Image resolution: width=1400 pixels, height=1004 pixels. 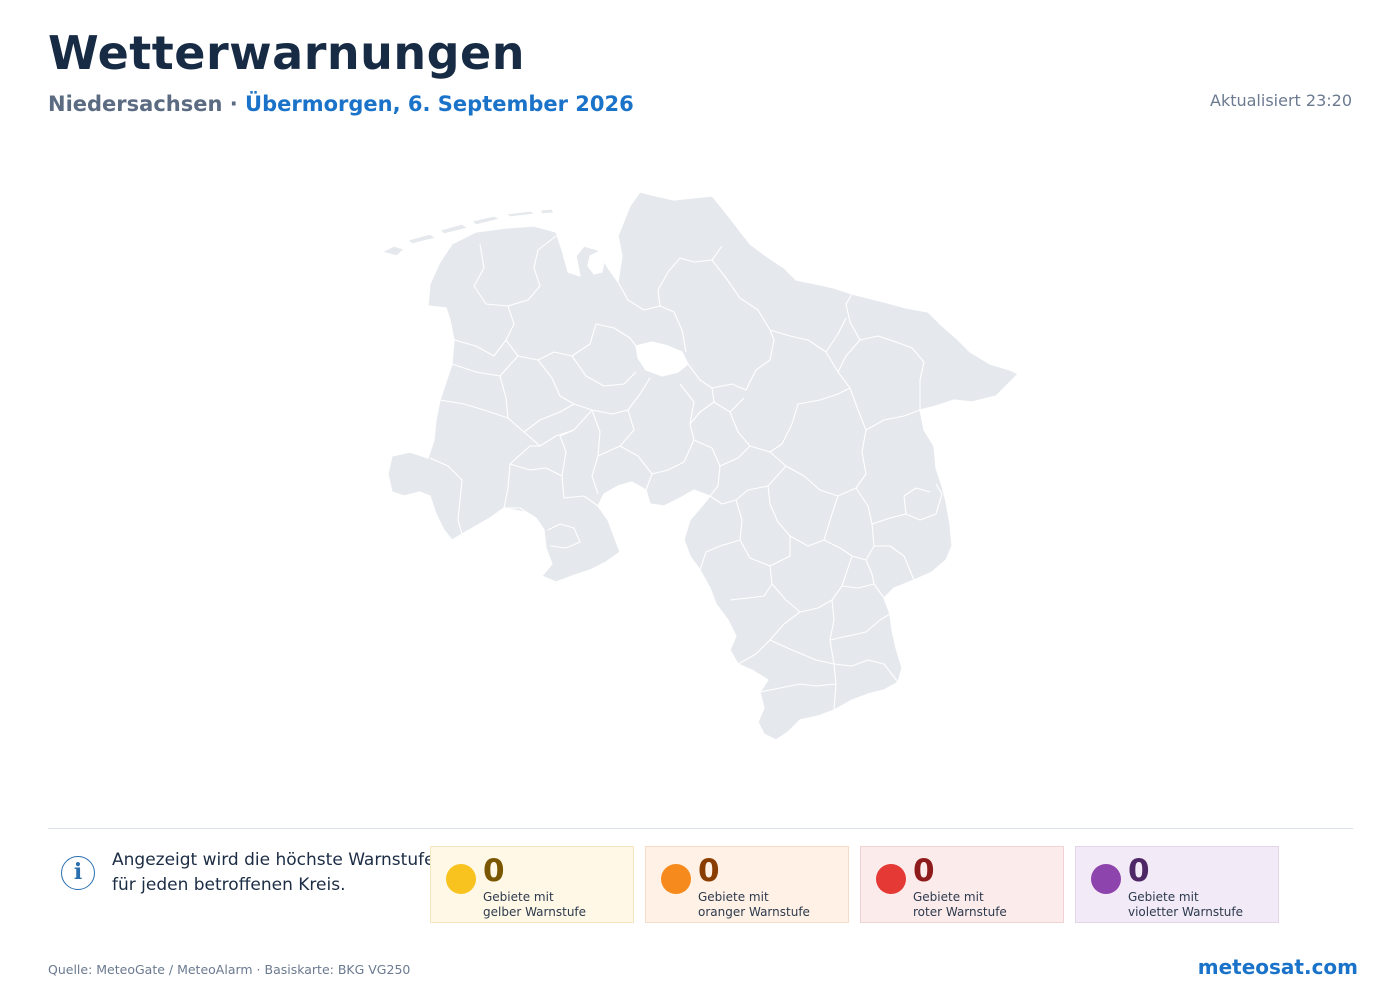 What do you see at coordinates (439, 104) in the screenshot?
I see `forecast-date: Übermorgen, 6. September 2026` at bounding box center [439, 104].